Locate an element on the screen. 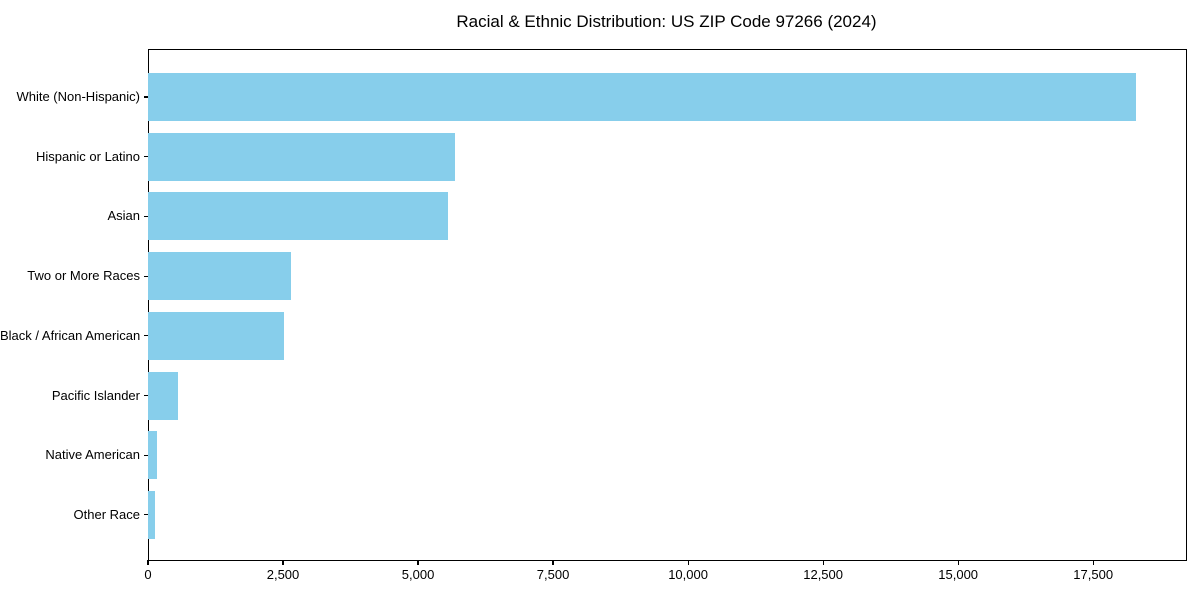  y-tick-label-hispanic-or-latino: Hispanic or Latino is located at coordinates (87, 156).